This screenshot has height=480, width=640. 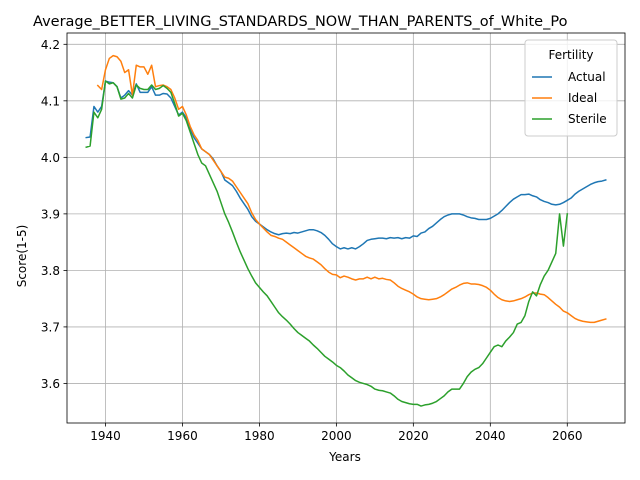 What do you see at coordinates (50, 271) in the screenshot?
I see `y-tick-label: 3.8` at bounding box center [50, 271].